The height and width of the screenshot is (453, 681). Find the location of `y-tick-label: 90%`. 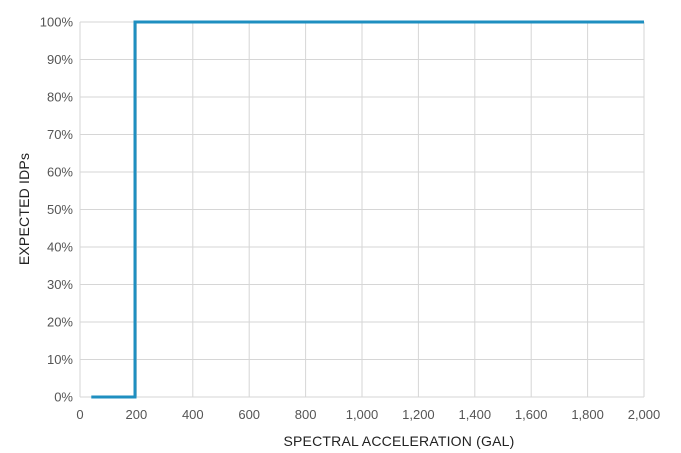

y-tick-label: 90% is located at coordinates (60, 59).